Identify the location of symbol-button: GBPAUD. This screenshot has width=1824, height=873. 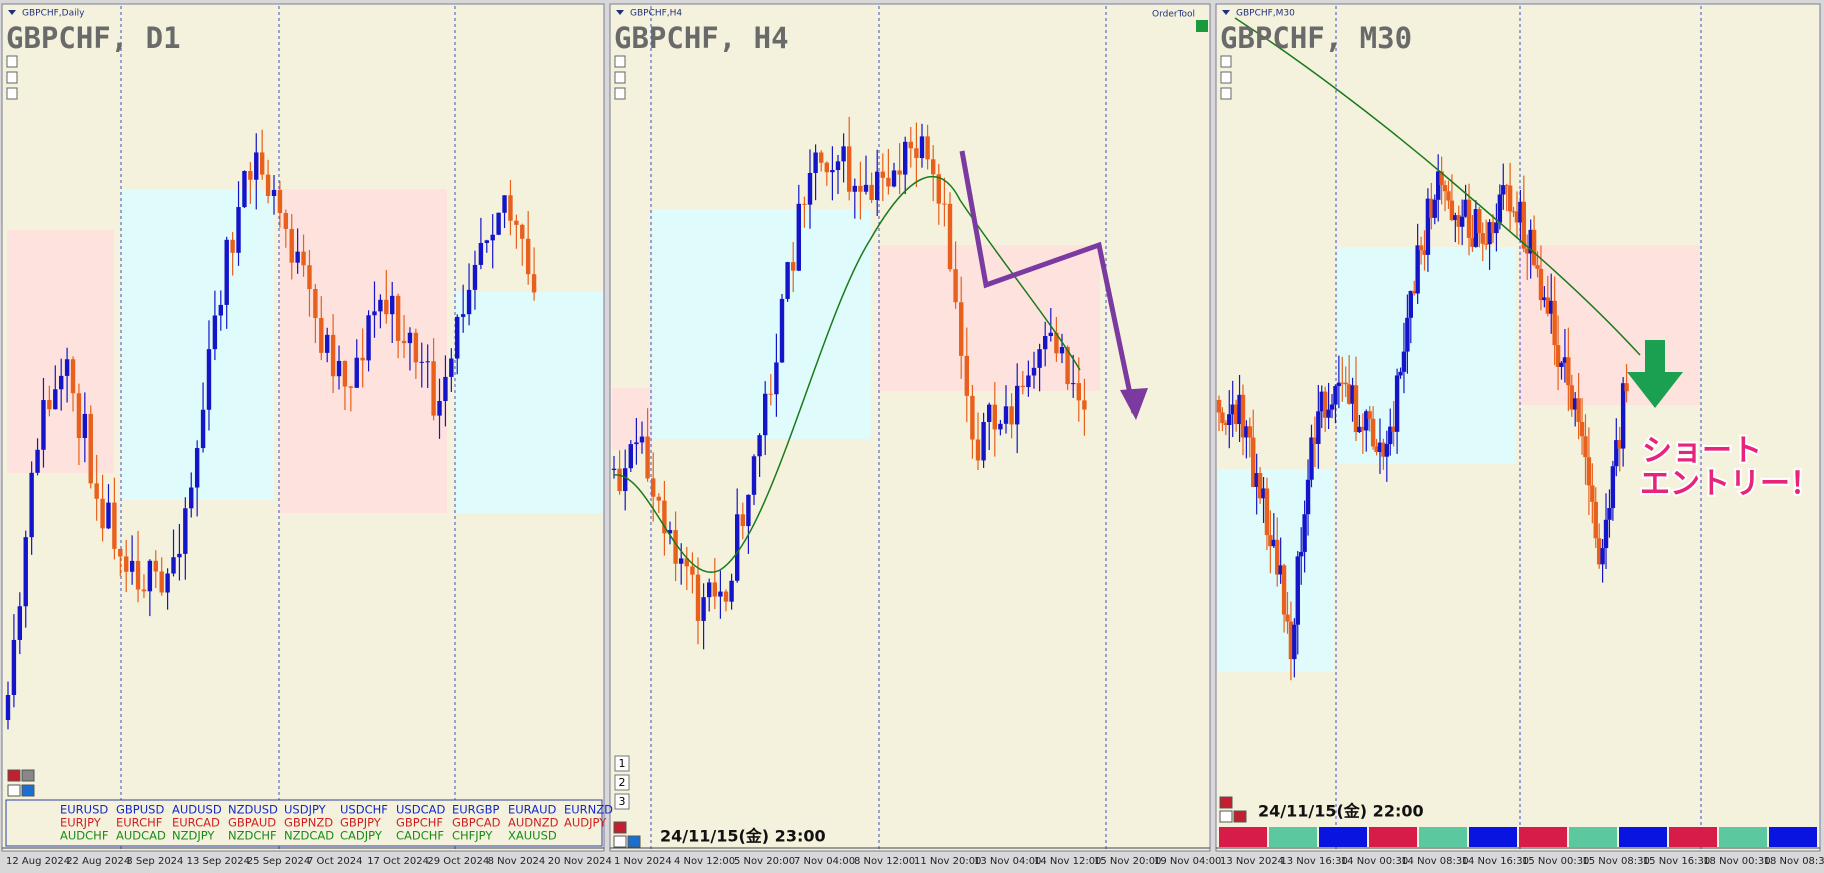
(252, 823).